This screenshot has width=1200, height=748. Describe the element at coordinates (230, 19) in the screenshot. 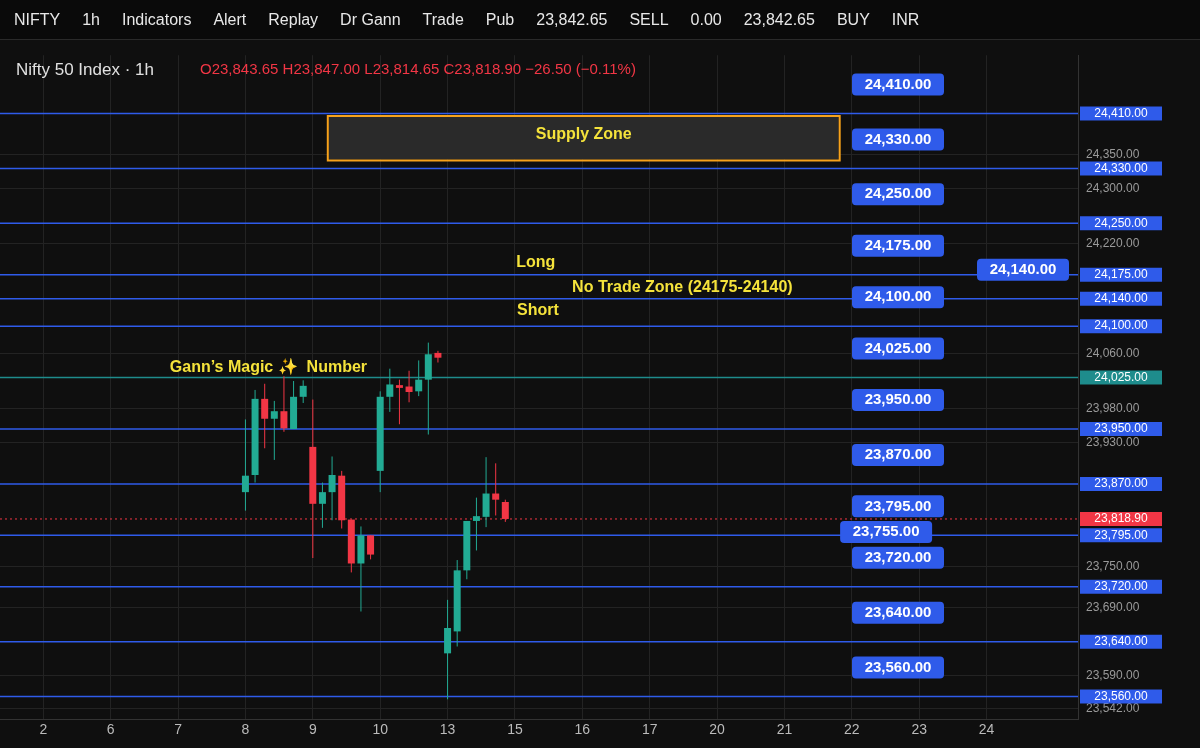

I see `text: Alert` at that location.